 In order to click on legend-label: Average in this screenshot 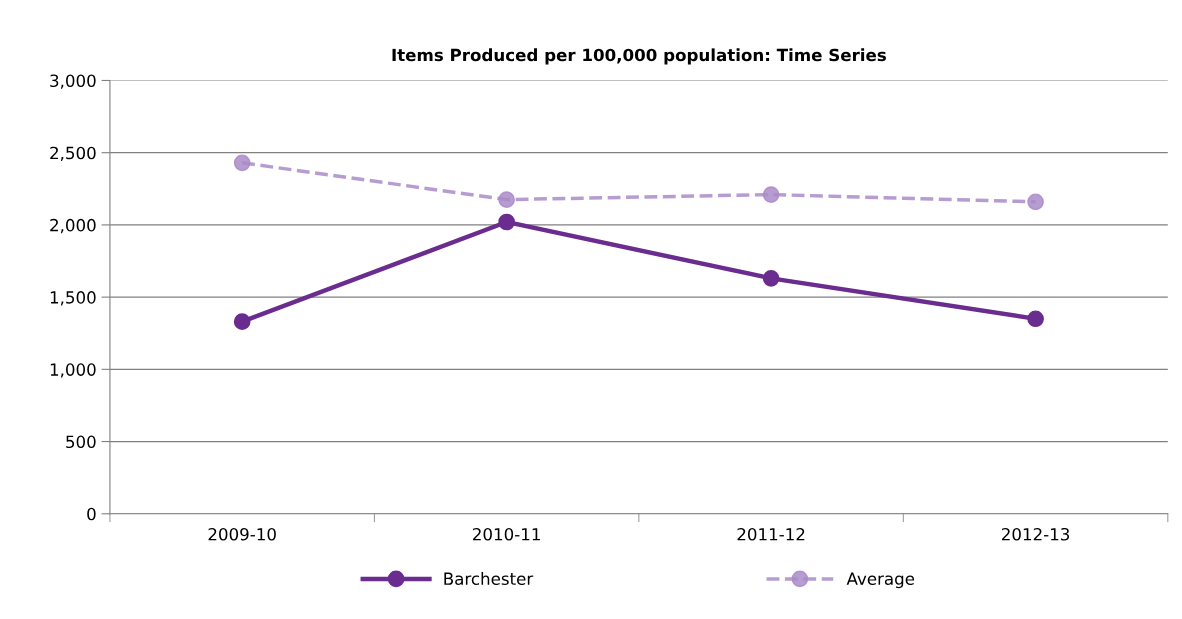, I will do `click(880, 580)`.